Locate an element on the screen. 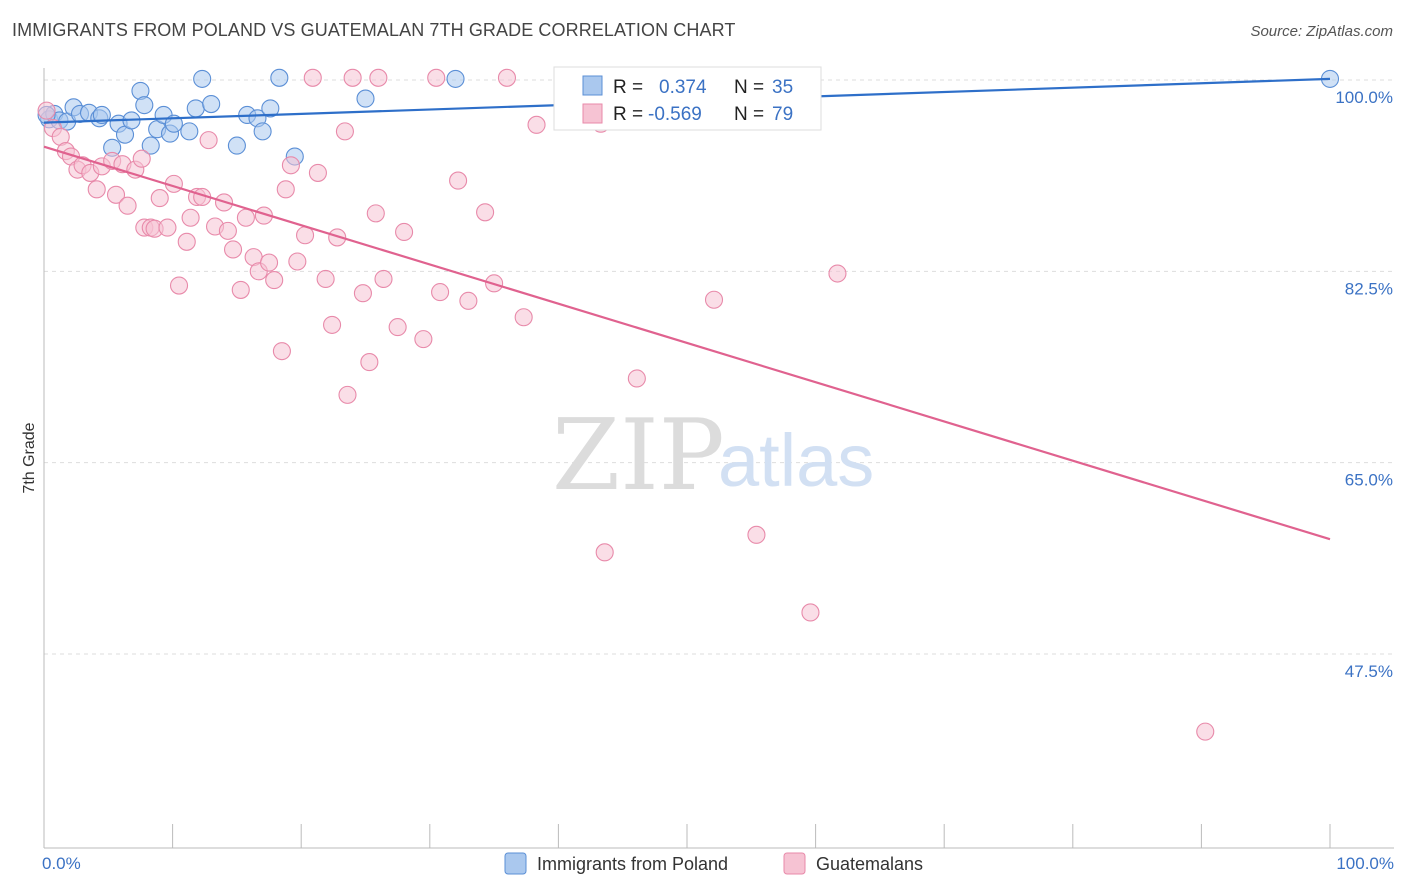  y-tick-label: 82.5% is located at coordinates (1369, 288).